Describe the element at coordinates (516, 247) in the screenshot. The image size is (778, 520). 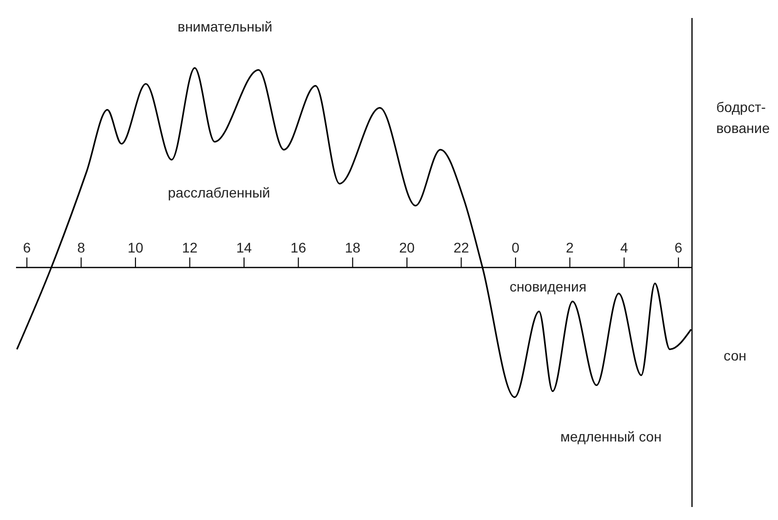
I see `x-tick-label: 0` at that location.